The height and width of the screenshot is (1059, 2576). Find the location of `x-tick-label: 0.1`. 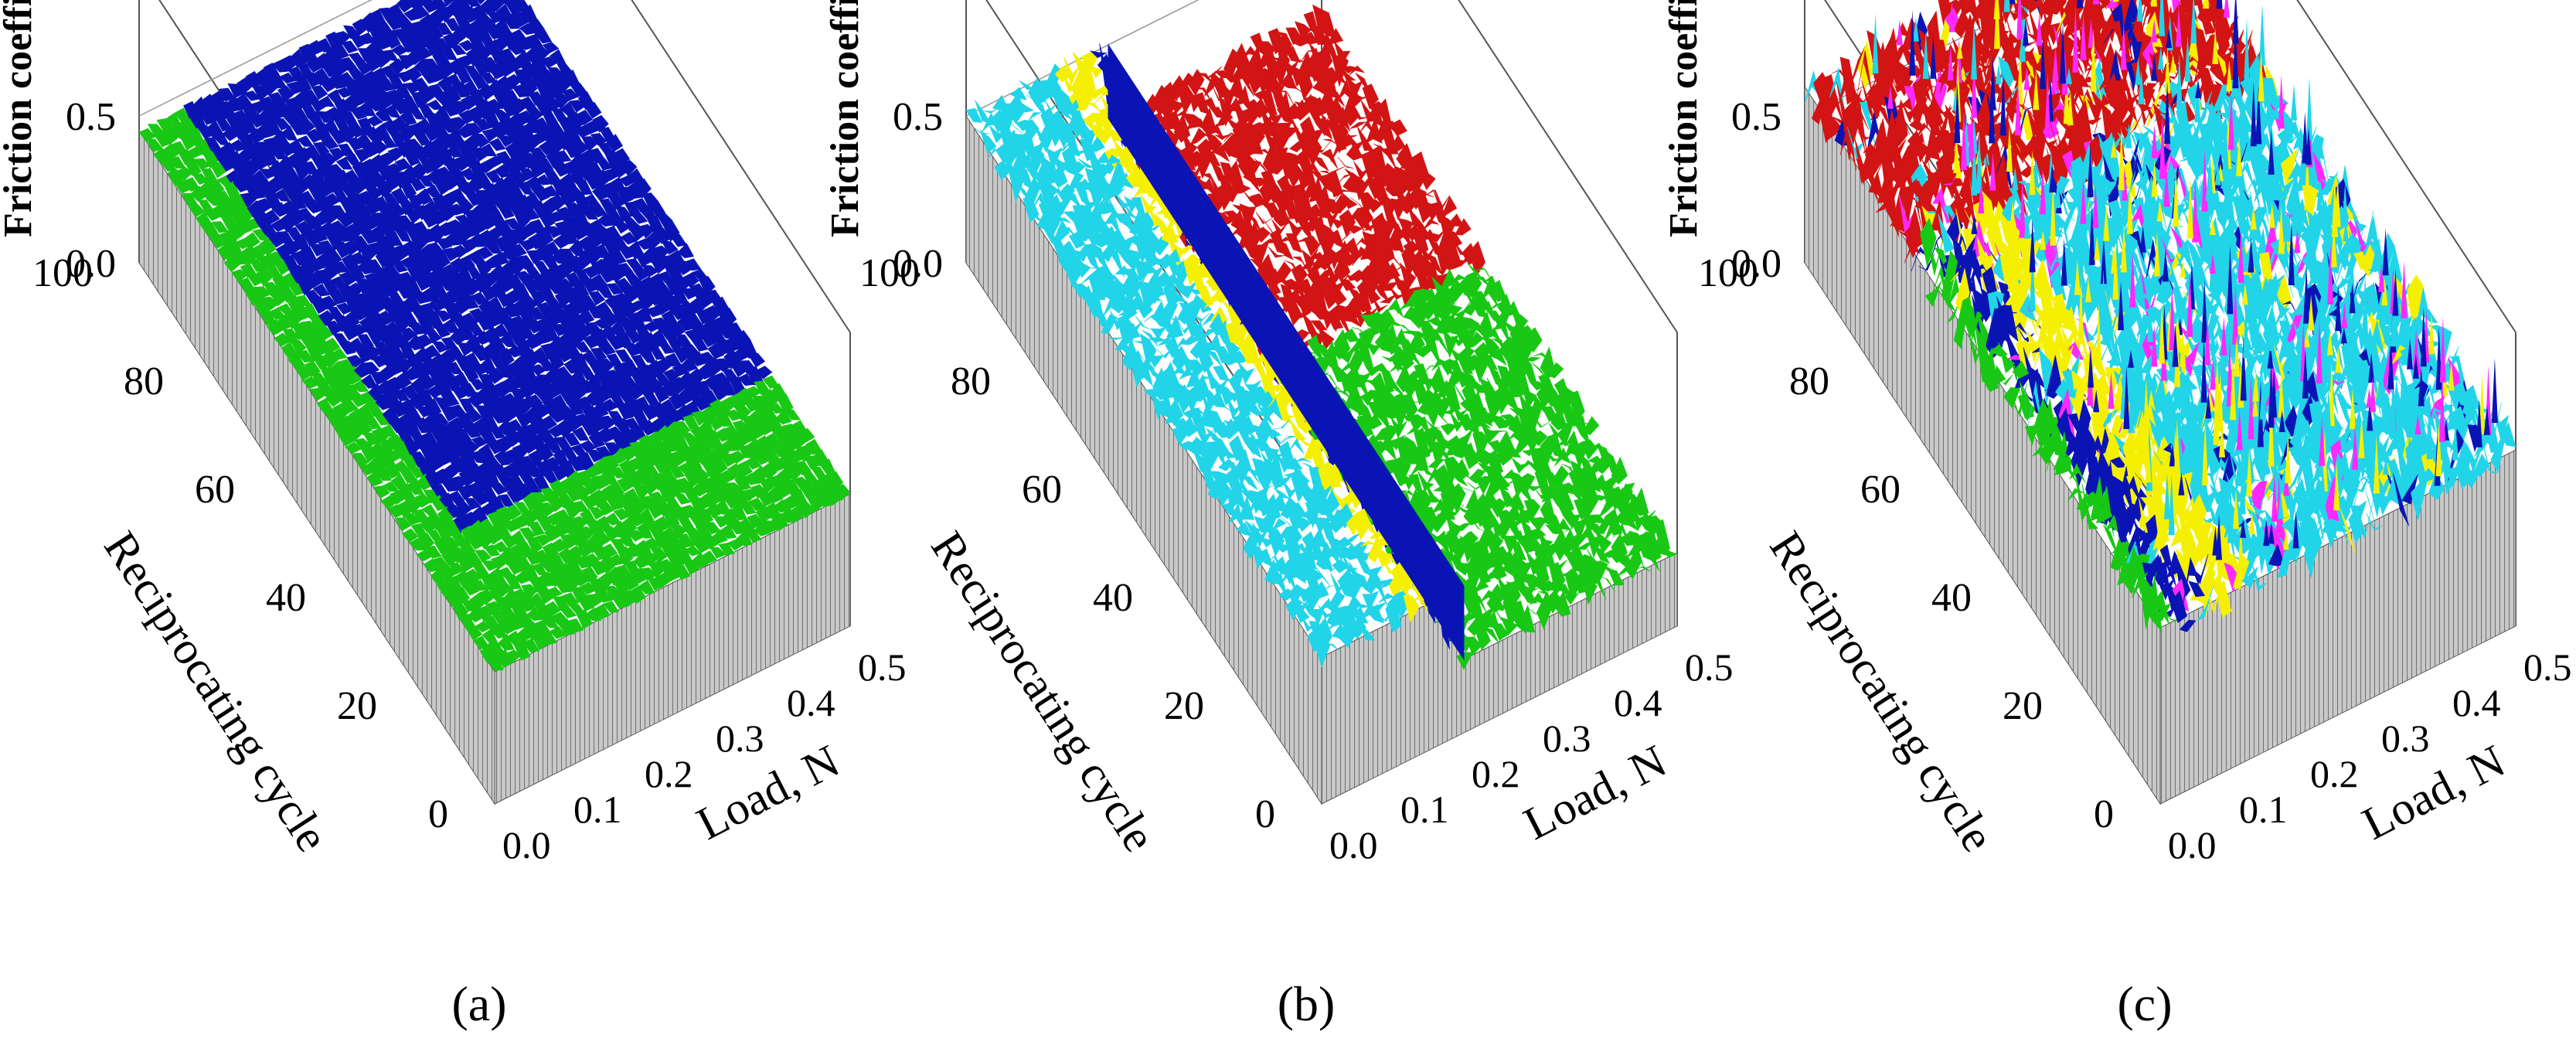

x-tick-label: 0.1 is located at coordinates (597, 809).